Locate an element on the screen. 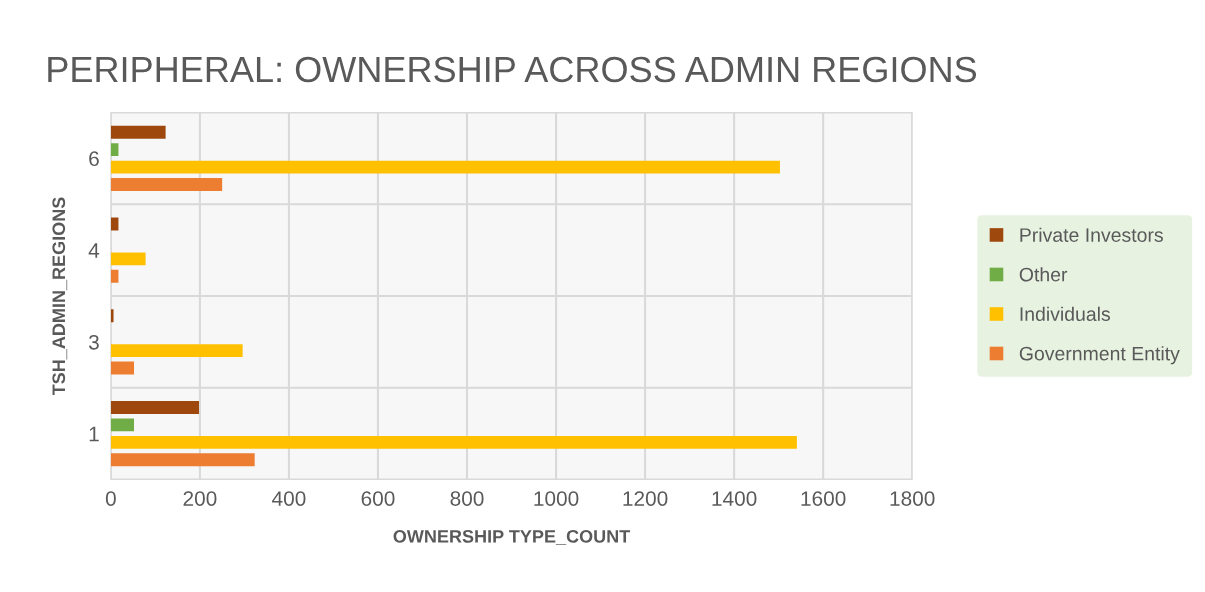  x-tick-label: 200 is located at coordinates (200, 498).